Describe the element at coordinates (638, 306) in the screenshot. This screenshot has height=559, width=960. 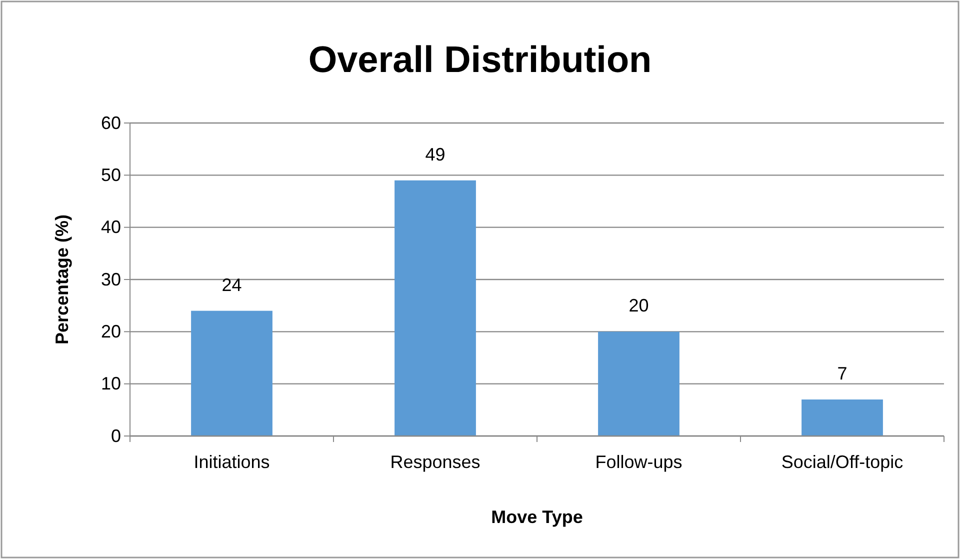
I see `data-label: 20` at that location.